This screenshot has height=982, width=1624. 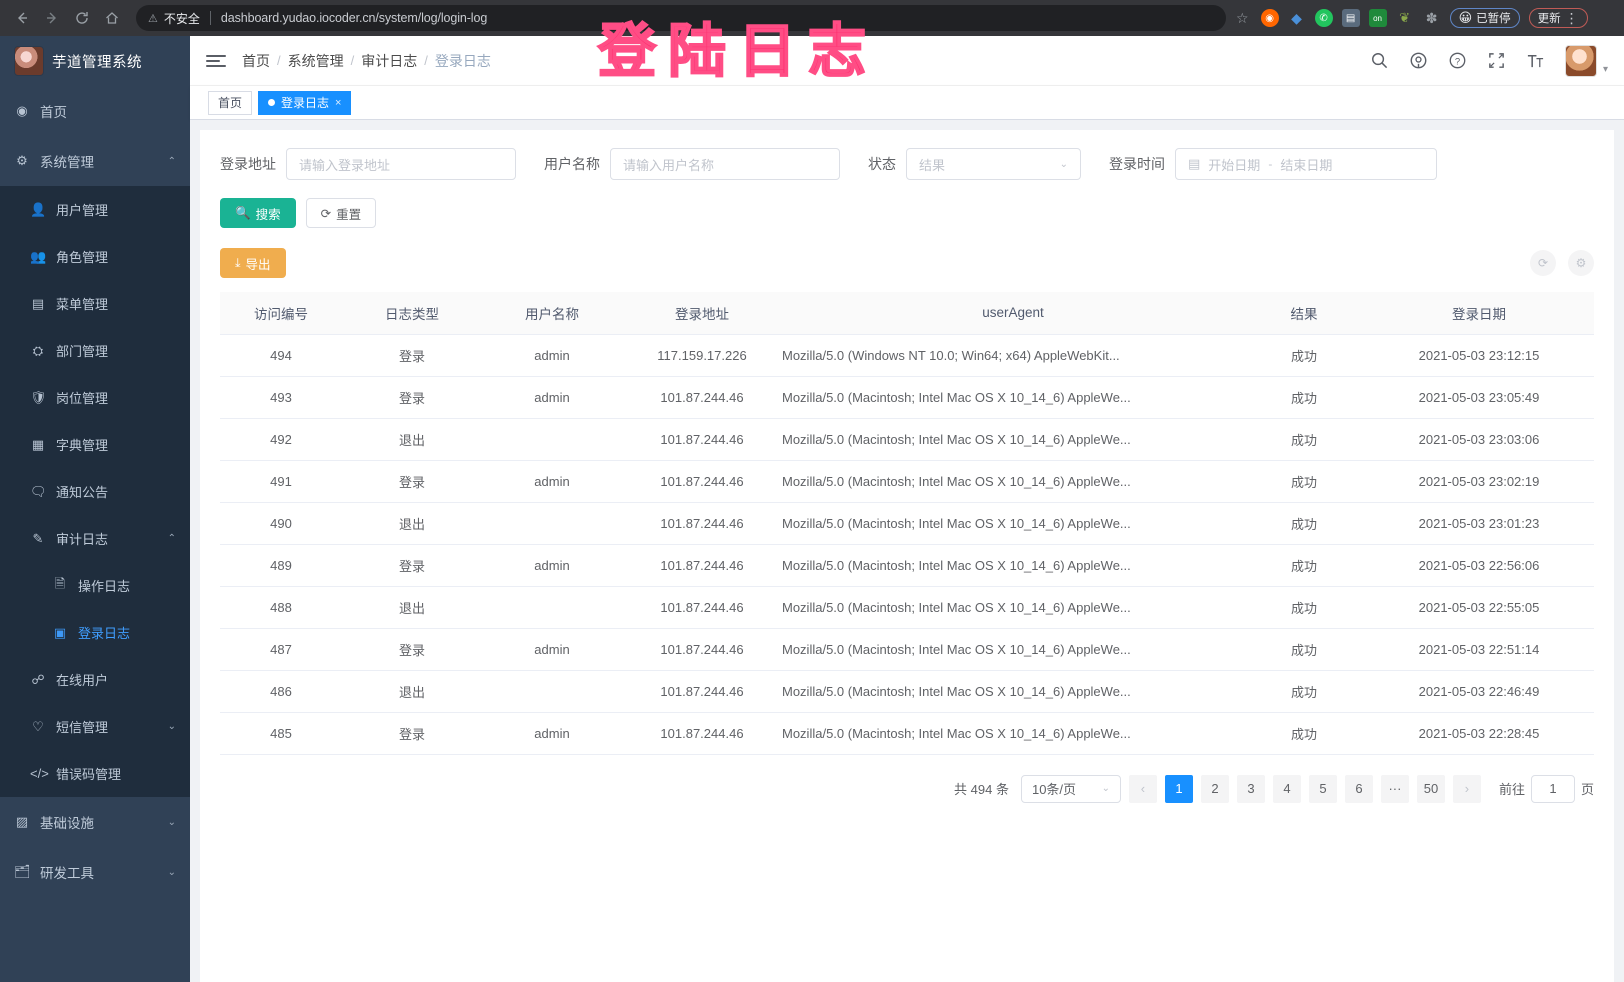 What do you see at coordinates (1377, 18) in the screenshot?
I see `extension-on-badge-icon: on` at bounding box center [1377, 18].